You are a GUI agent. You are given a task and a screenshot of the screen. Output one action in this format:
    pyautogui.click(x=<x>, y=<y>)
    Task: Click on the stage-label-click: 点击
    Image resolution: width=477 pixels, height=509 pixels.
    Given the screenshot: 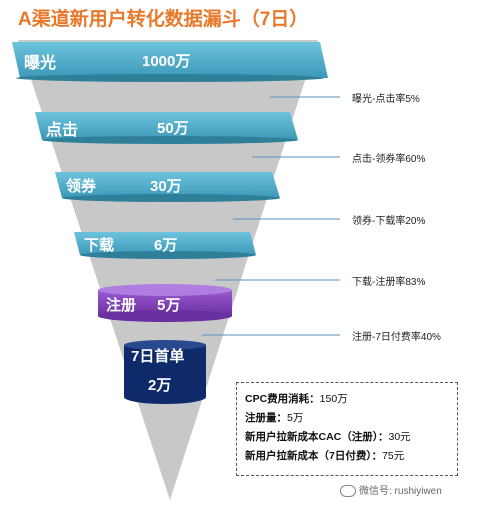 What is the action you would take?
    pyautogui.click(x=62, y=130)
    